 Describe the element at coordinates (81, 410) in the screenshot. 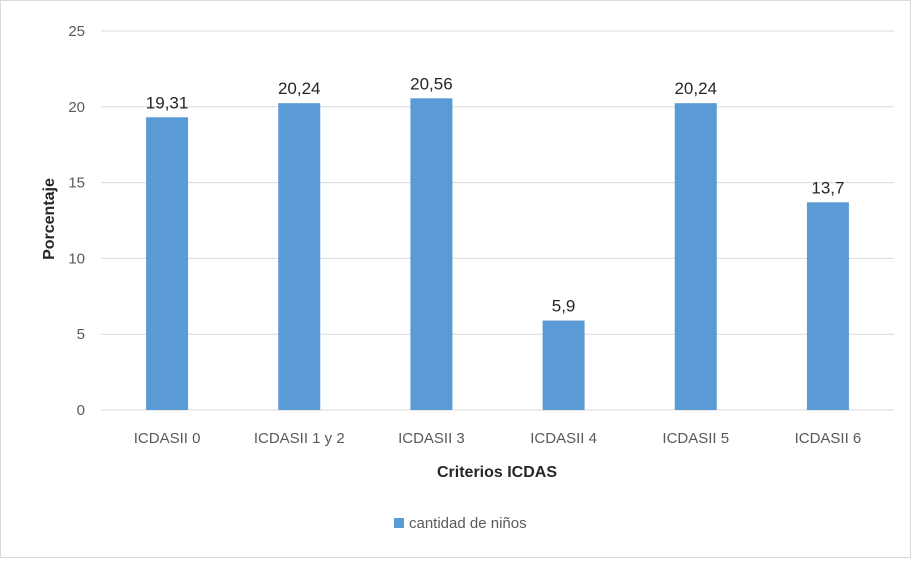

I see `y-tick-label: 0` at that location.